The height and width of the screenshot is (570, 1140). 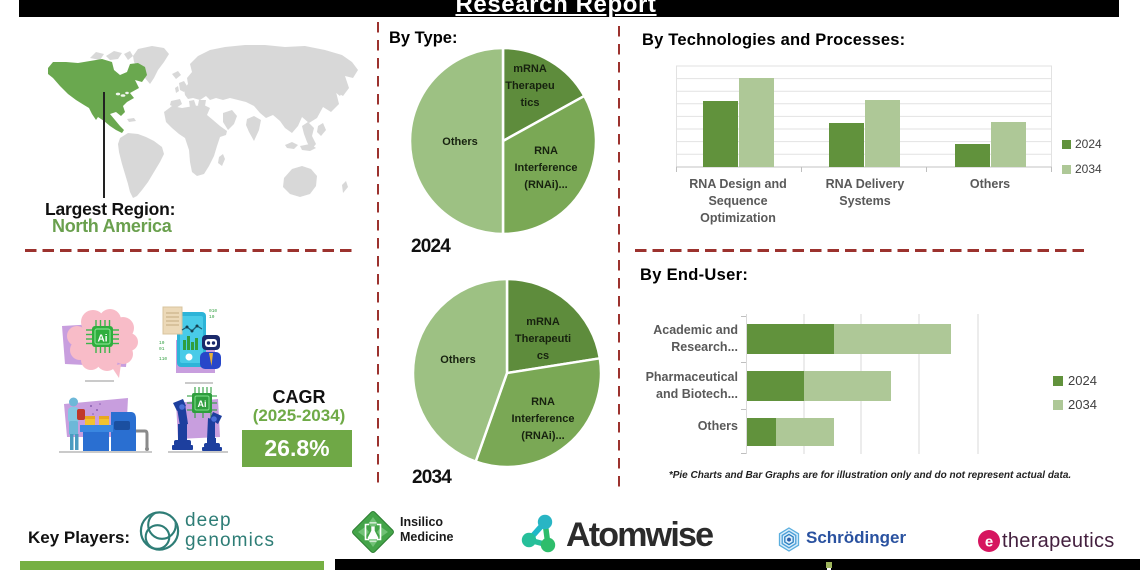 What do you see at coordinates (213, 311) in the screenshot?
I see `svg-text: 010` at bounding box center [213, 311].